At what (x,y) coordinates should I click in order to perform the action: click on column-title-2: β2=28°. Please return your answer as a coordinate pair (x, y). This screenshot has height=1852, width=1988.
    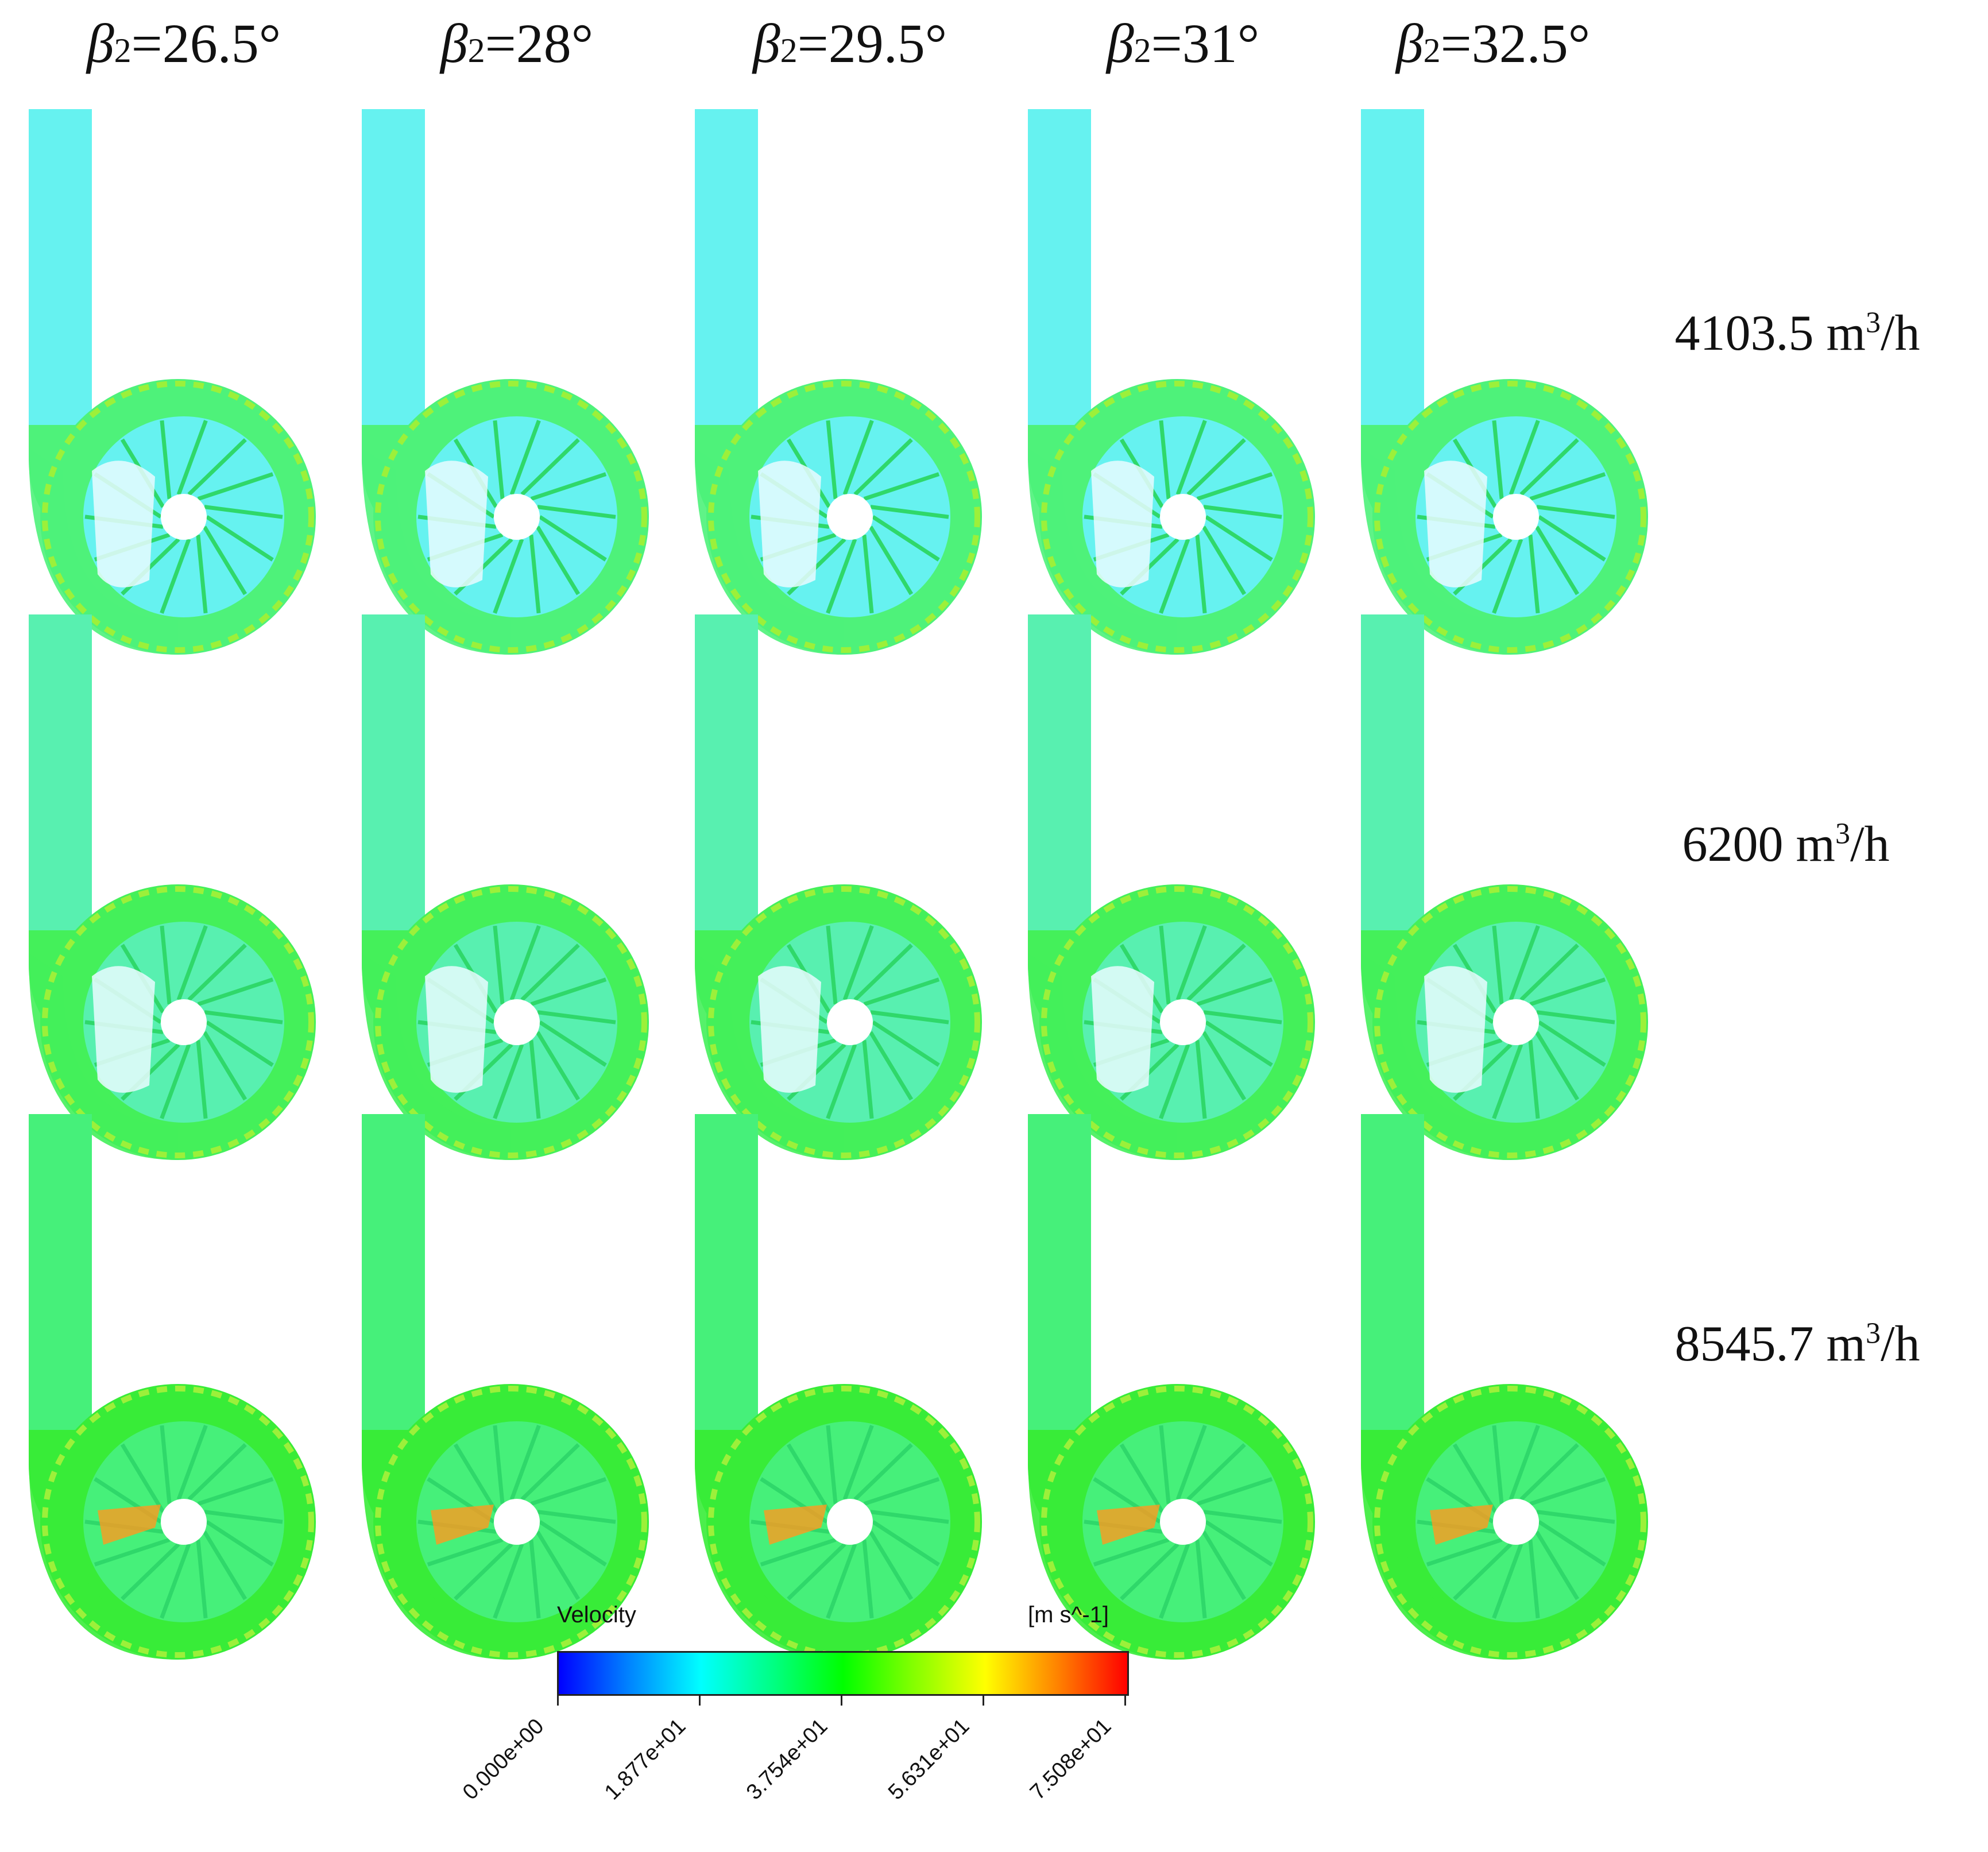
    Looking at the image, I should click on (517, 43).